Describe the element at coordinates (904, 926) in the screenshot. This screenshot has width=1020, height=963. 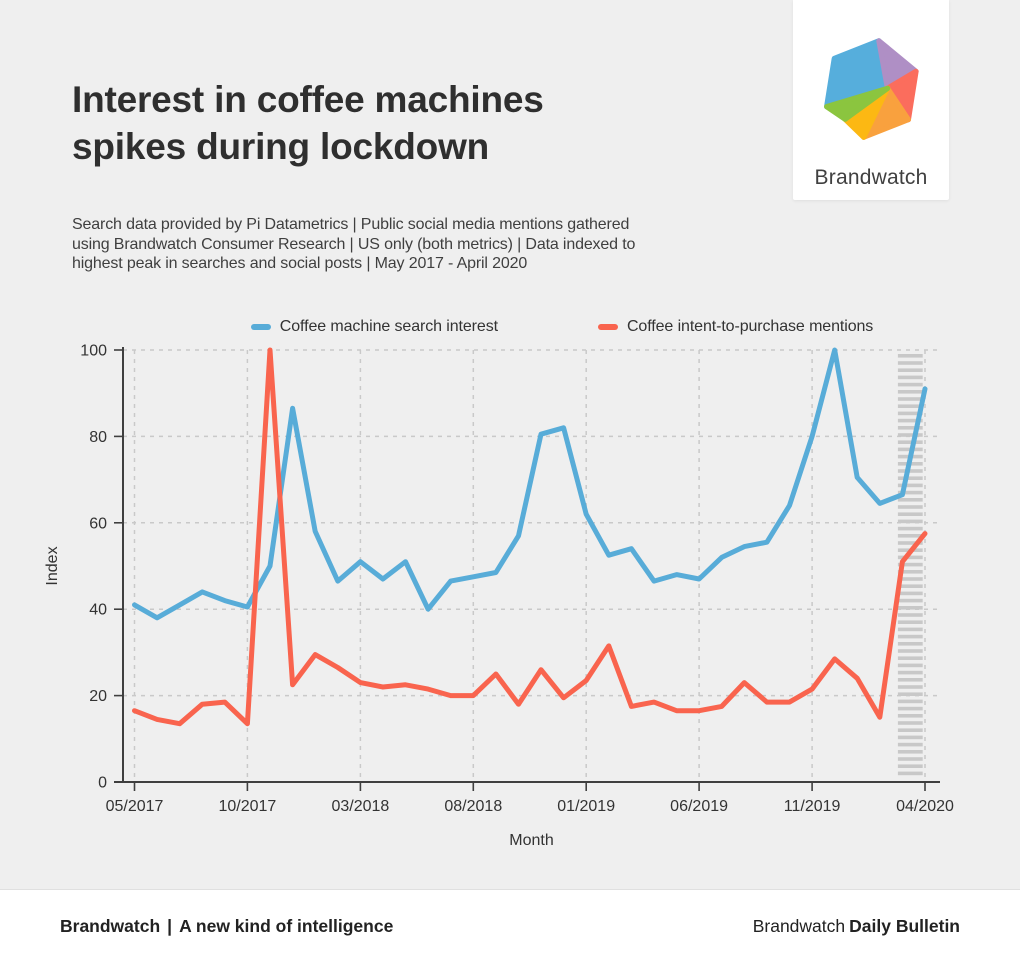
I see `footer-publication-title: Daily Bulletin` at that location.